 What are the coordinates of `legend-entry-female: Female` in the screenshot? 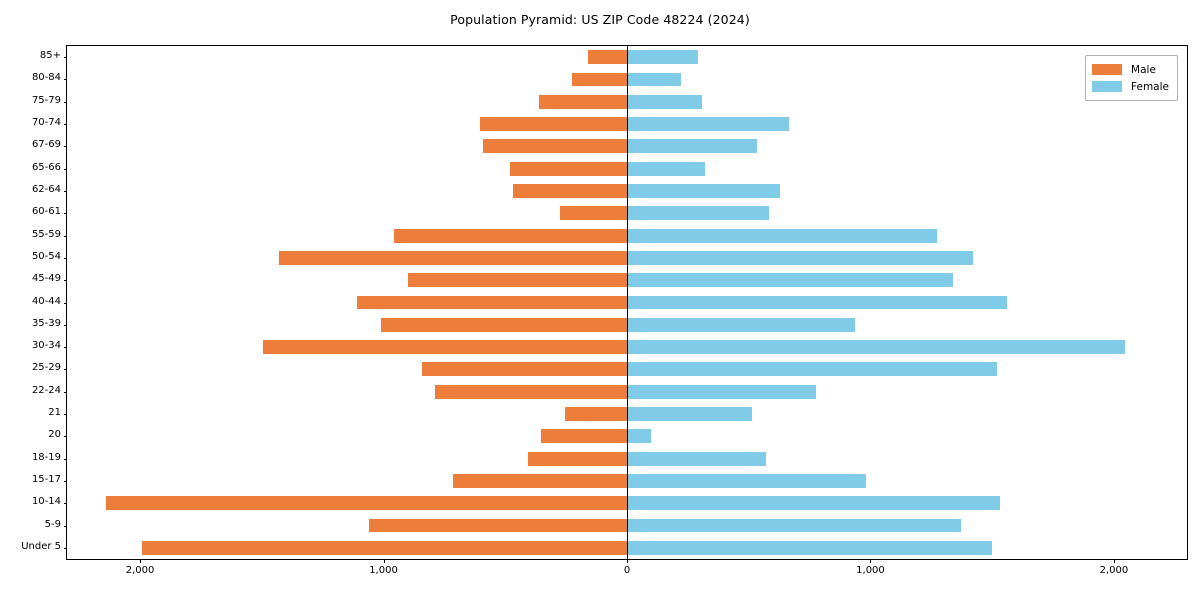 It's located at (1130, 86).